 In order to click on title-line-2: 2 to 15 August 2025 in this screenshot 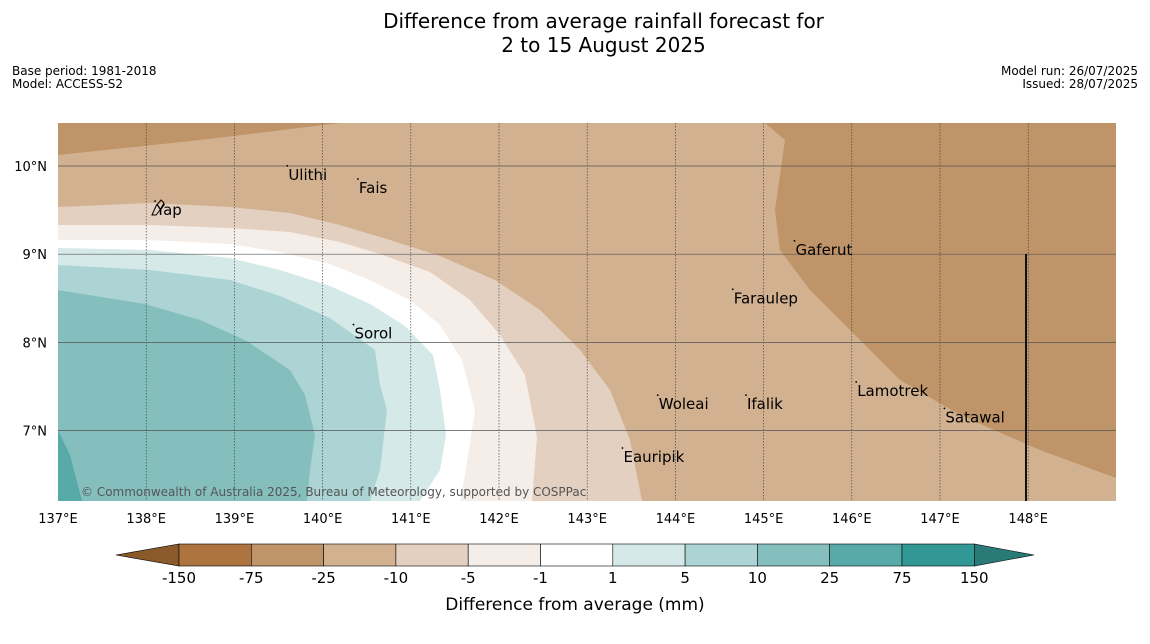, I will do `click(603, 45)`.